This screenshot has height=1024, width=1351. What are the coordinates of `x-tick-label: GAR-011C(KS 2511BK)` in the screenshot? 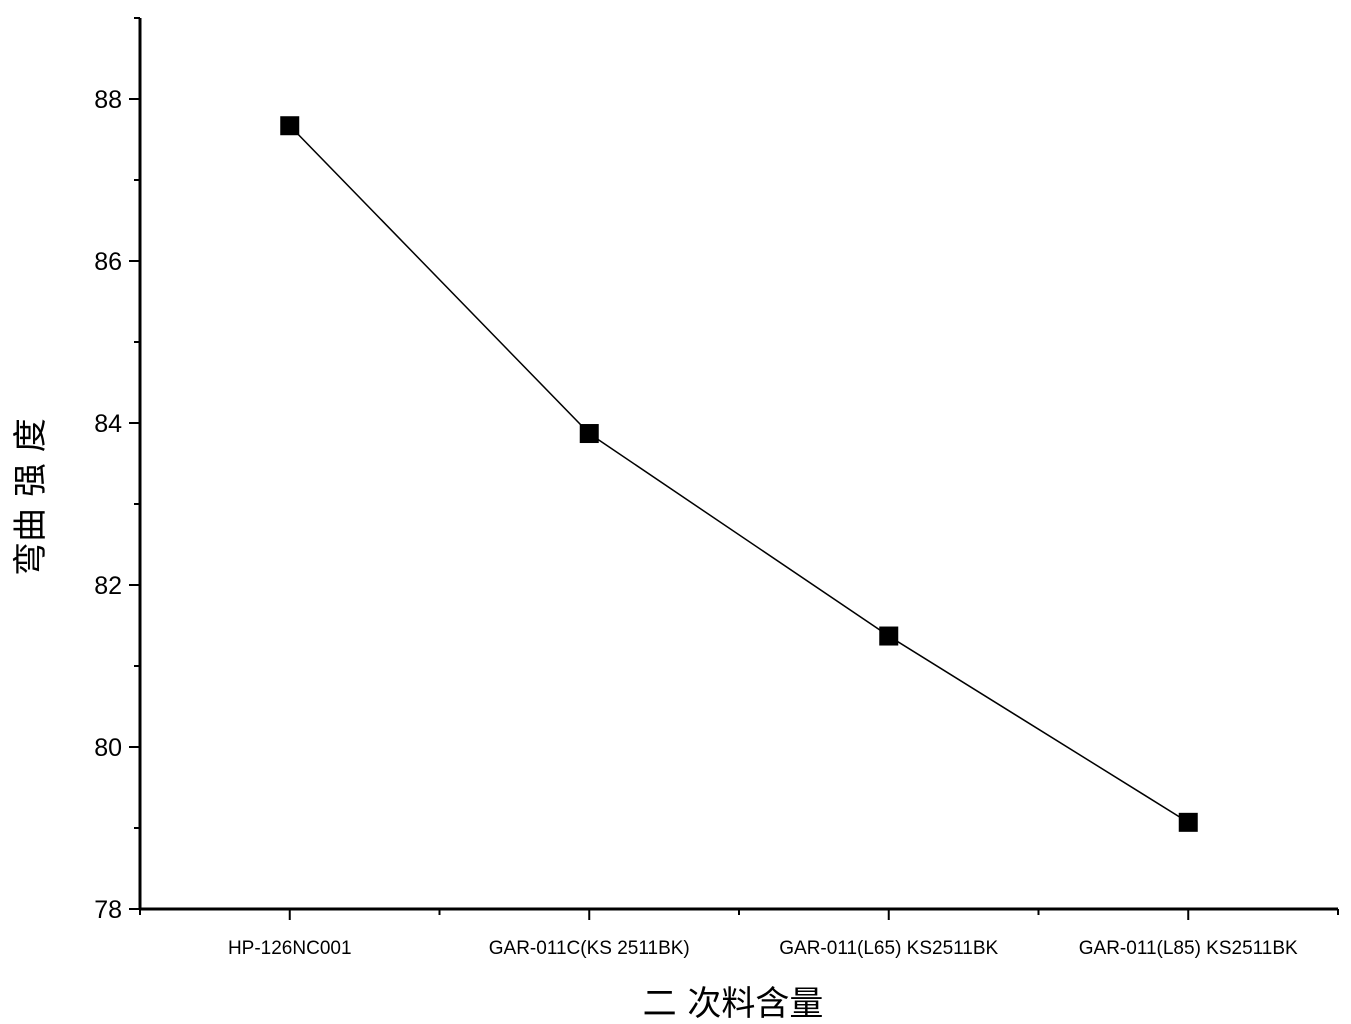 It's located at (589, 948).